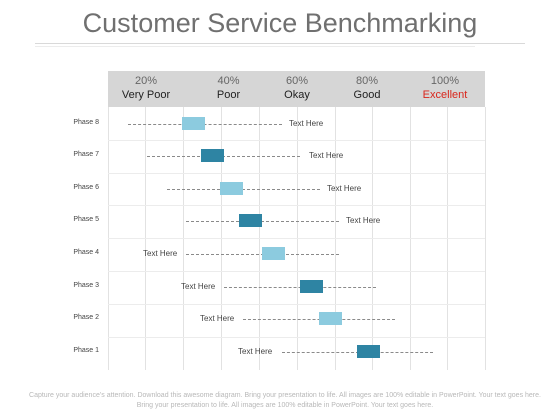  Describe the element at coordinates (485, 238) in the screenshot. I see `grid-line` at that location.